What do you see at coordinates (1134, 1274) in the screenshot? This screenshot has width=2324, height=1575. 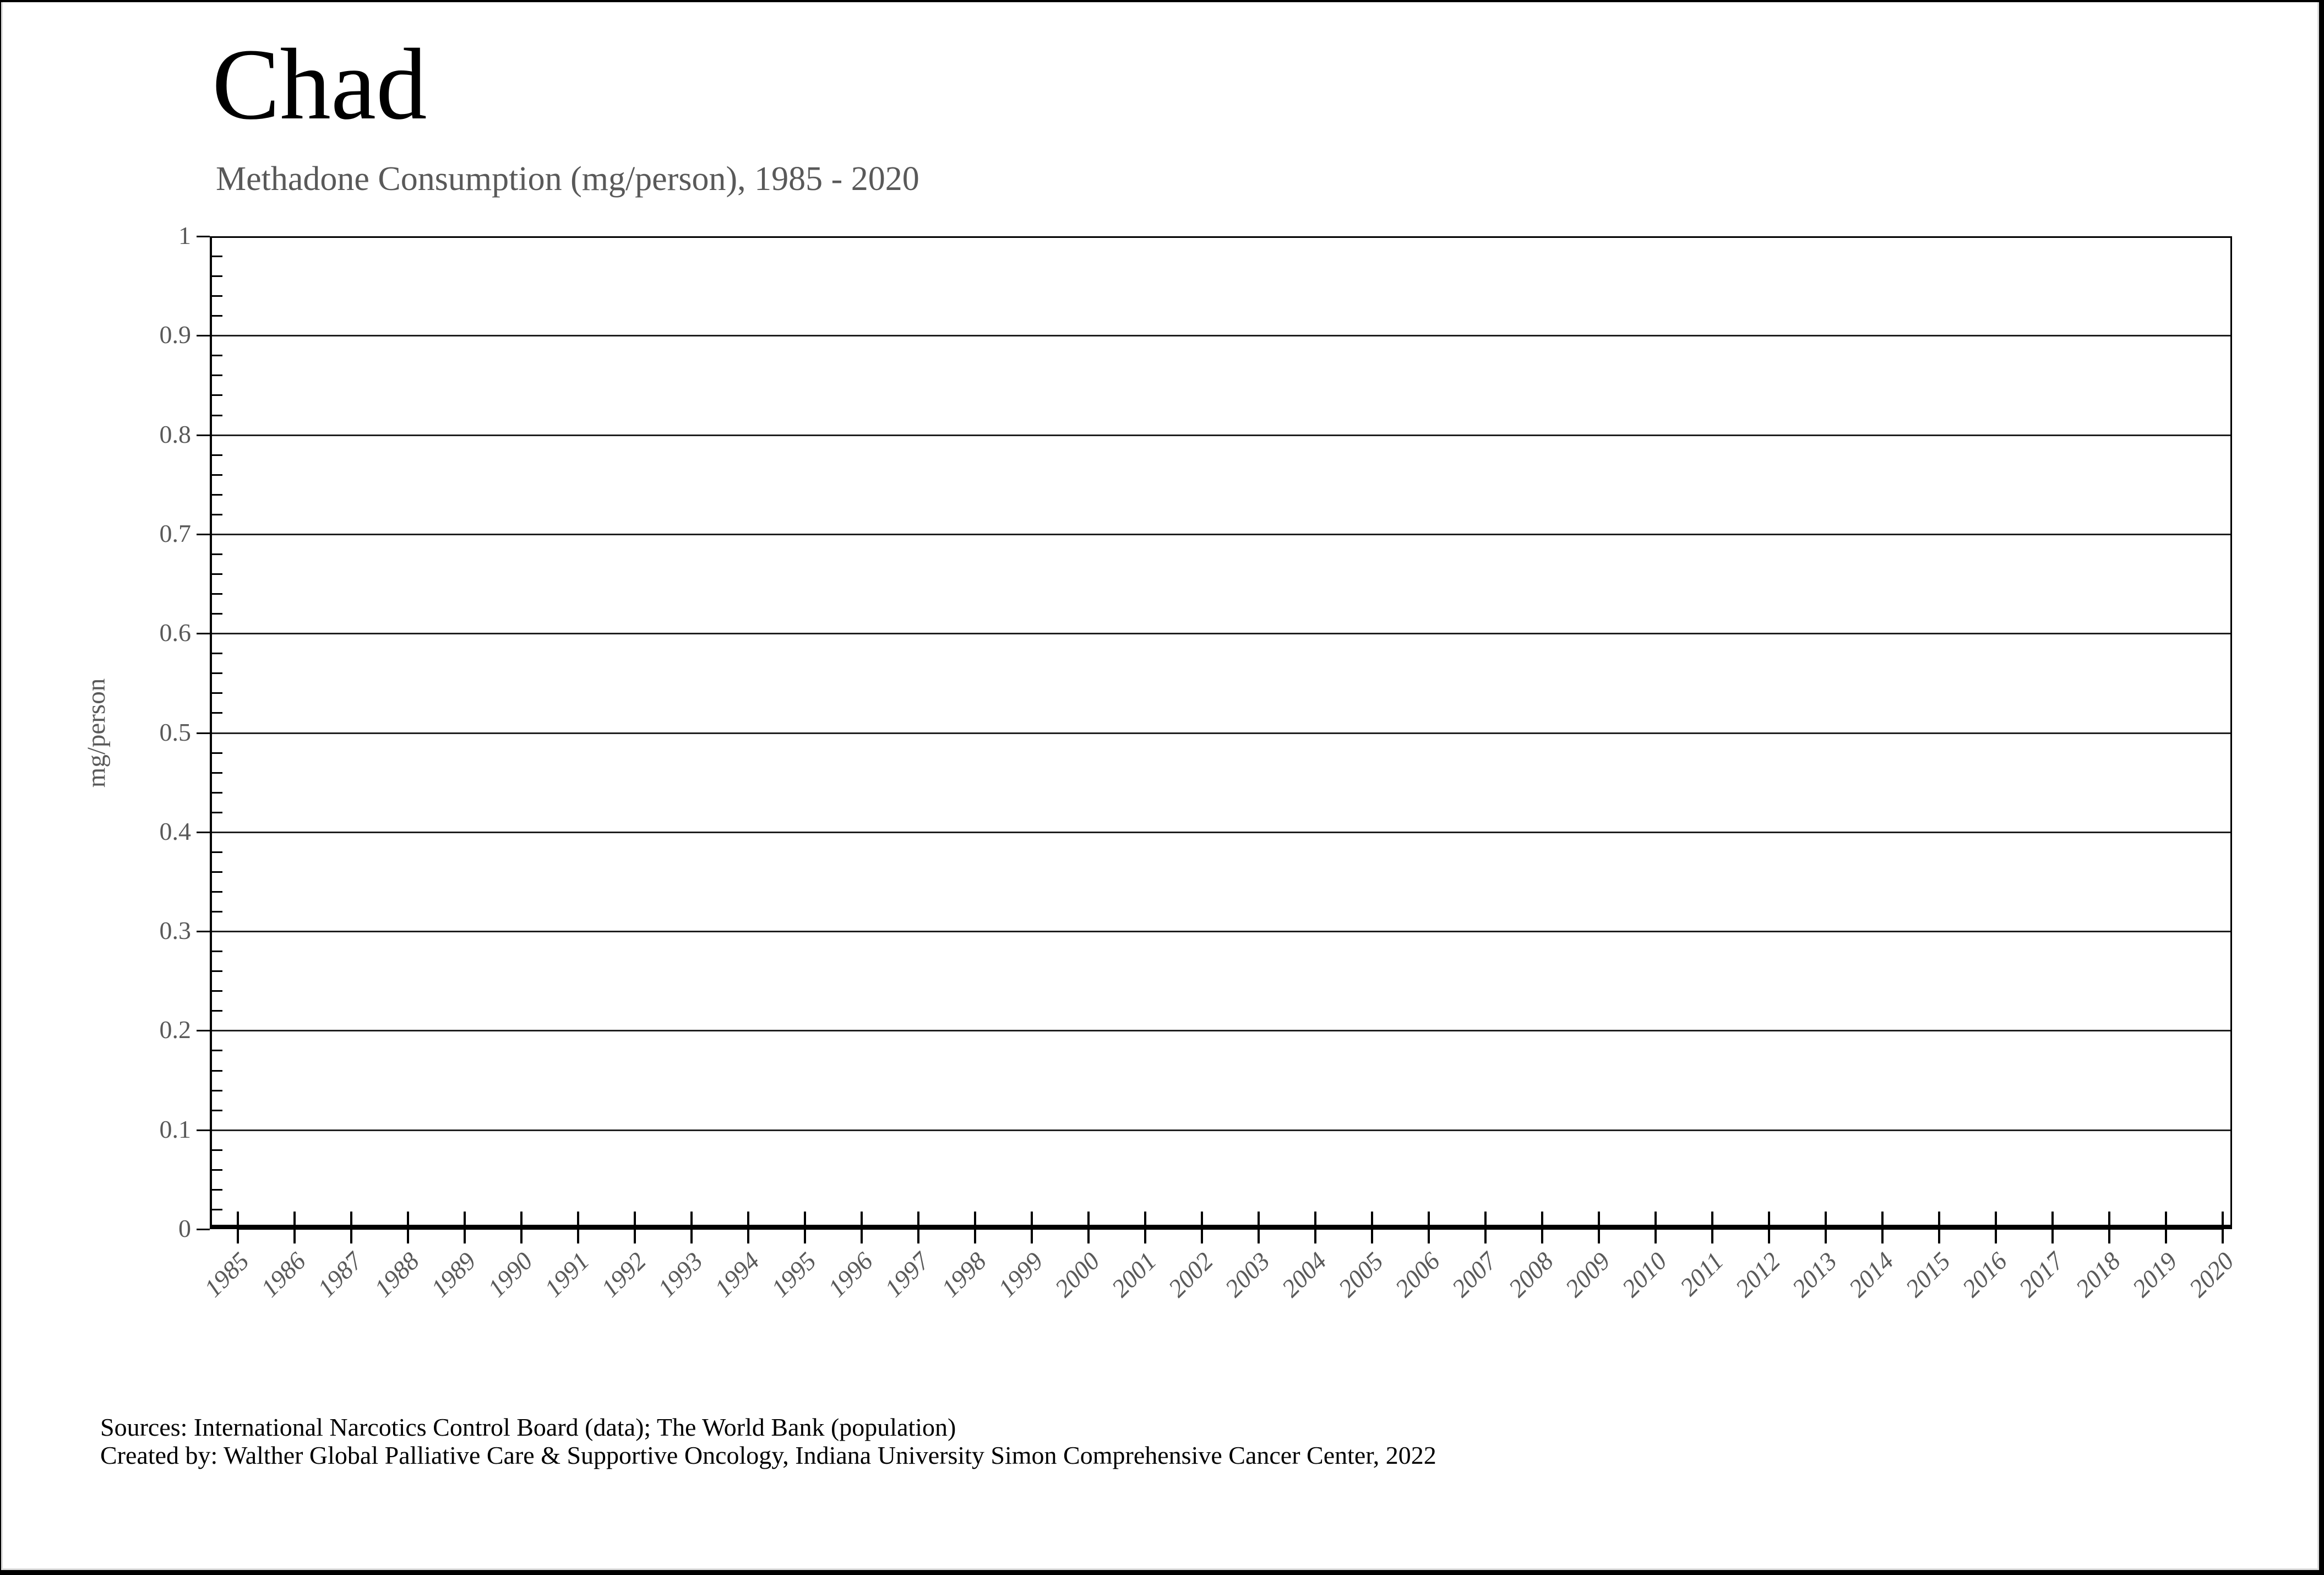 I see `x-axis-tick-label: 2001` at bounding box center [1134, 1274].